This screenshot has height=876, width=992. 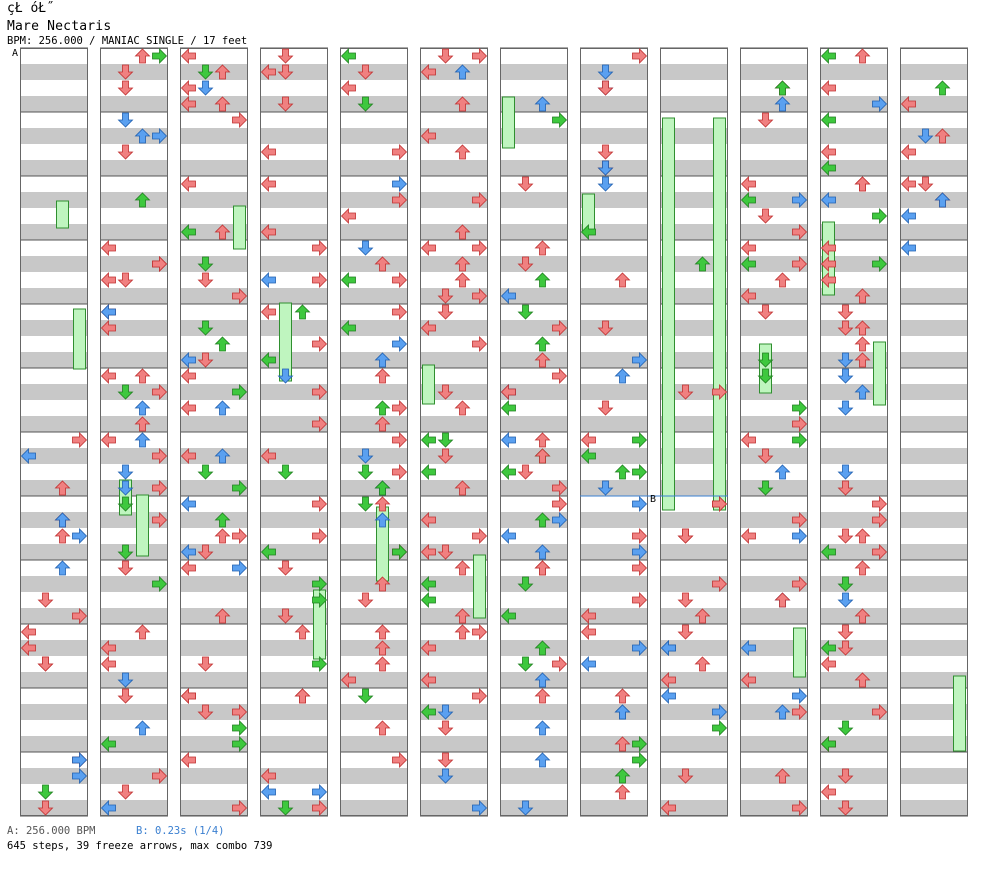 I want to click on song-title-glyphs: çŁ óŁ˝, so click(x=30, y=8).